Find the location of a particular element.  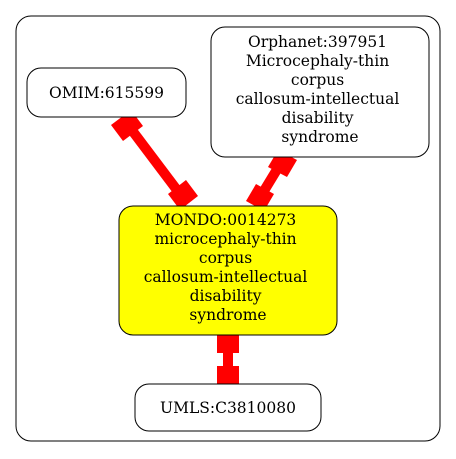

edge-mondo-umls is located at coordinates (228, 359).